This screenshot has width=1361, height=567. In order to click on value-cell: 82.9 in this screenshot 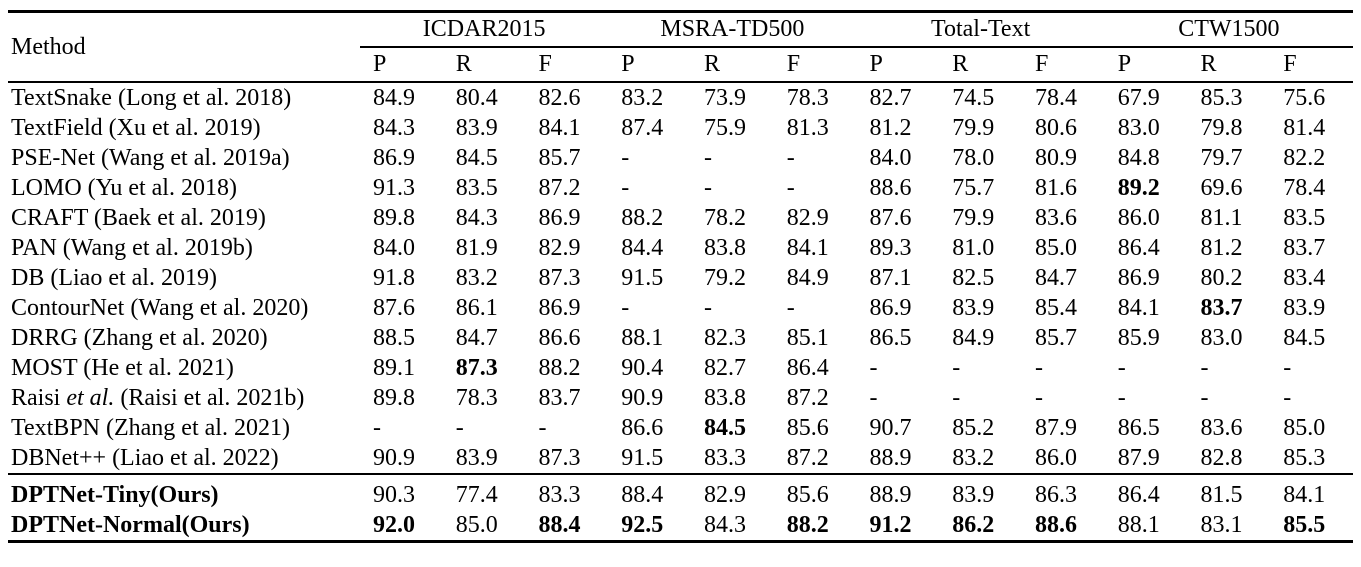, I will do `click(559, 247)`.